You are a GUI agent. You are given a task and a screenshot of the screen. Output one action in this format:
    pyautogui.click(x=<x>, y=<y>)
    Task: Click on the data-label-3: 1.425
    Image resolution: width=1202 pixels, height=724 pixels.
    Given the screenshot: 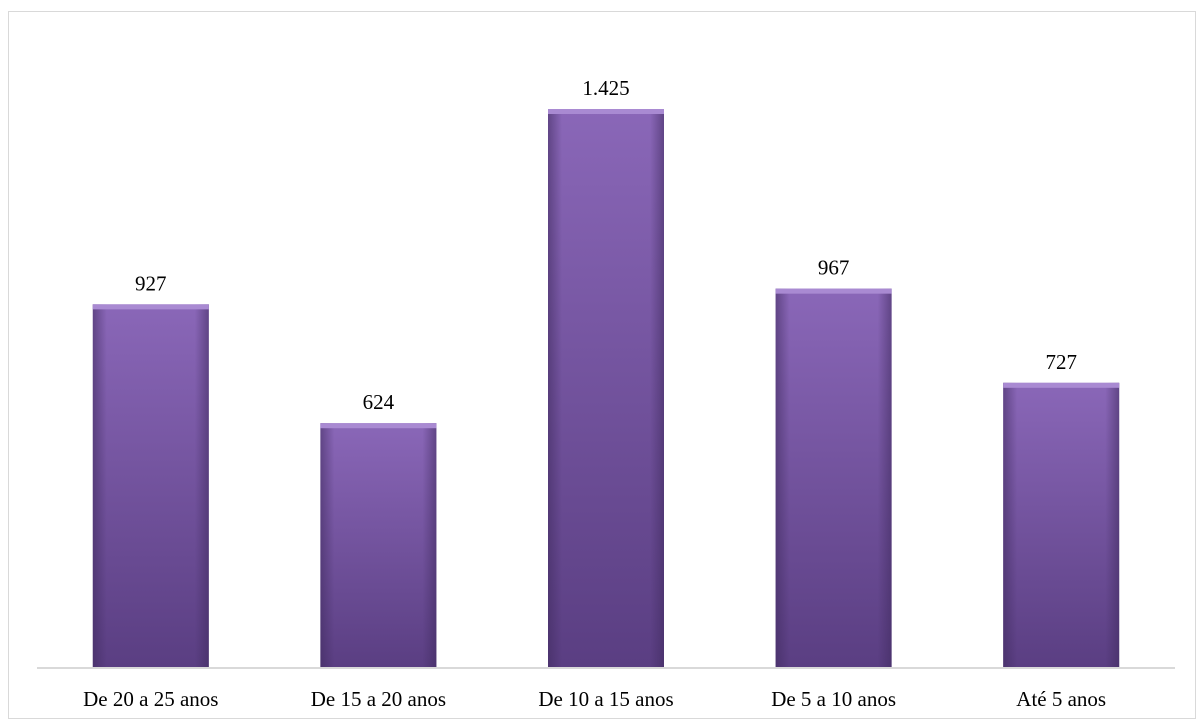 What is the action you would take?
    pyautogui.click(x=605, y=88)
    